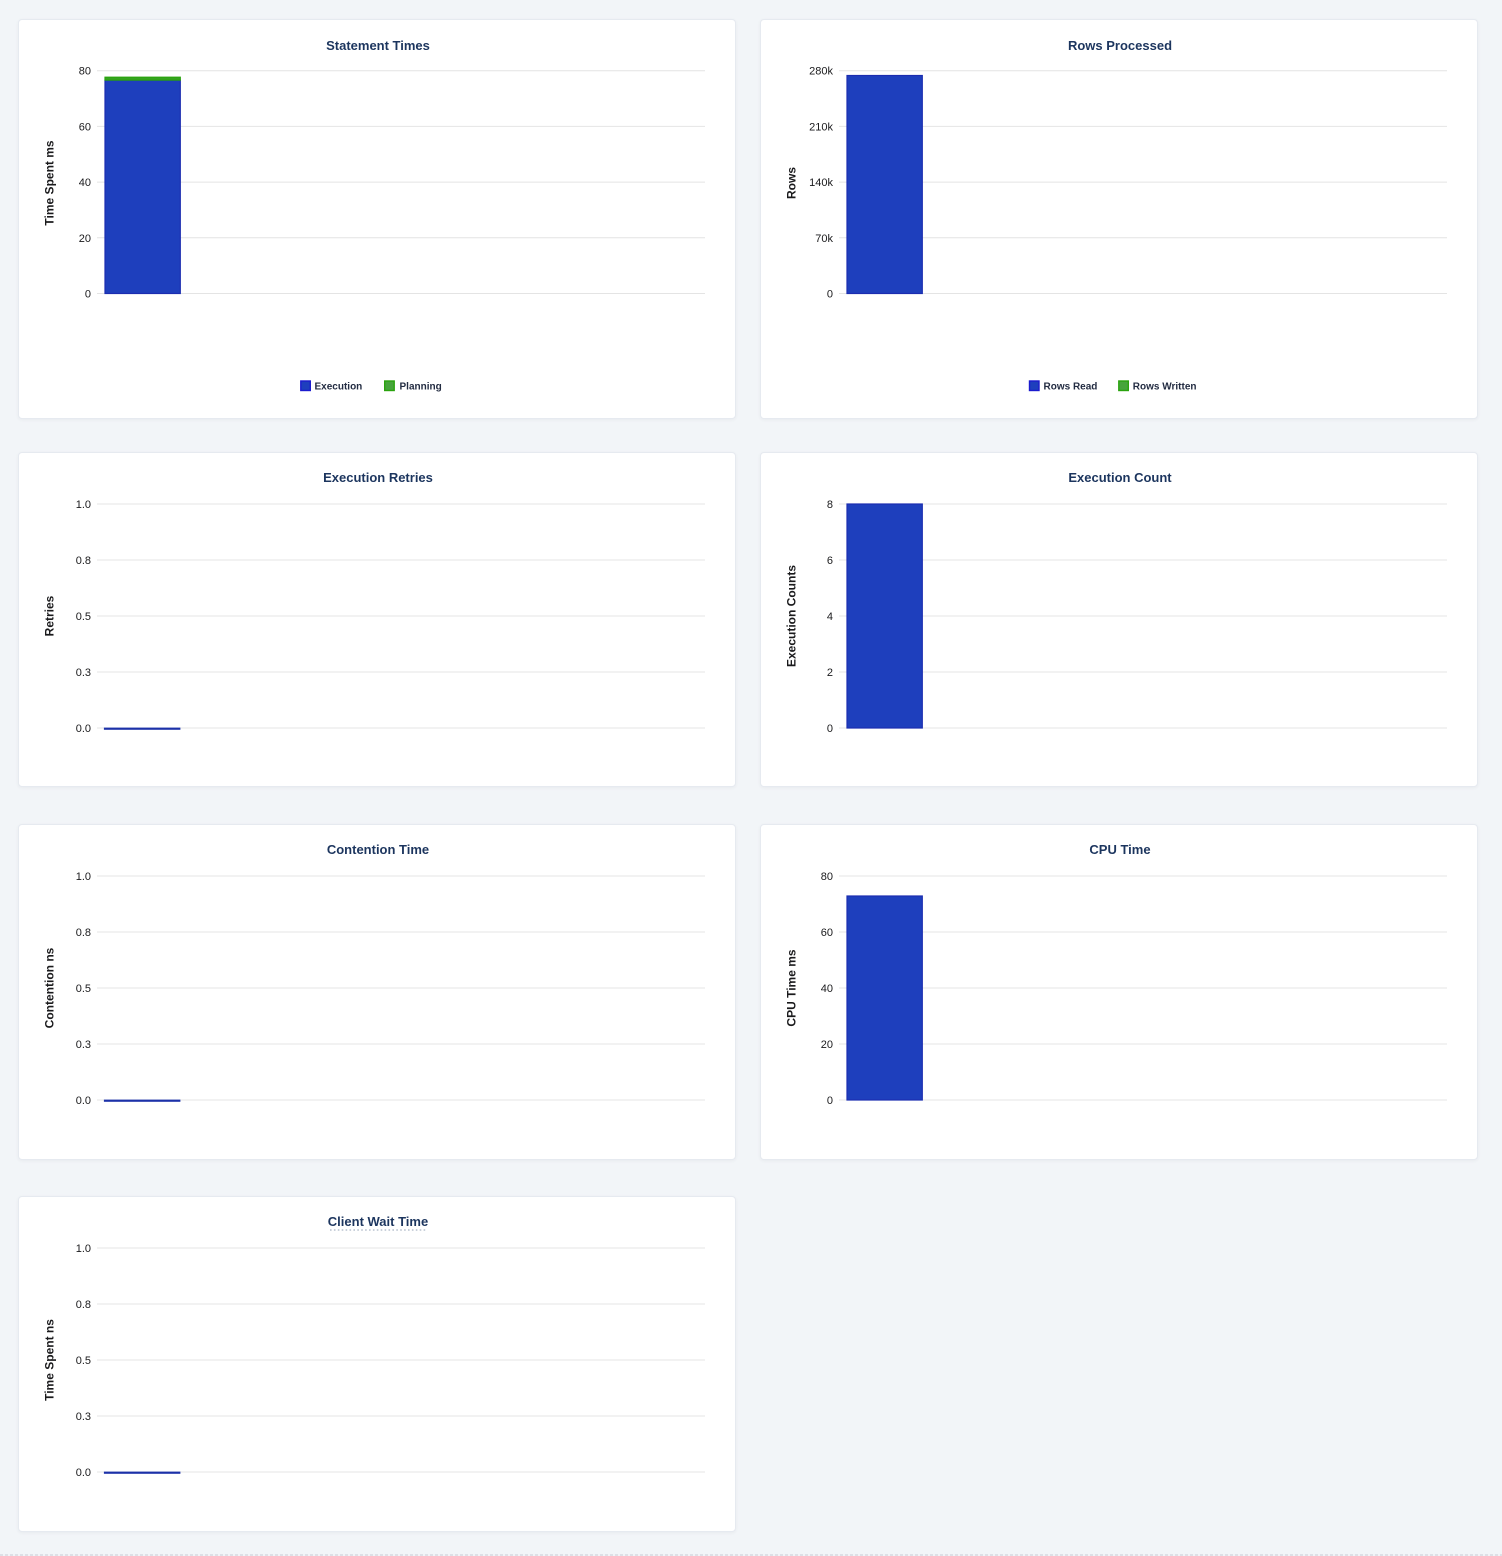 The image size is (1502, 1556). I want to click on svg-text: Execution, so click(339, 387).